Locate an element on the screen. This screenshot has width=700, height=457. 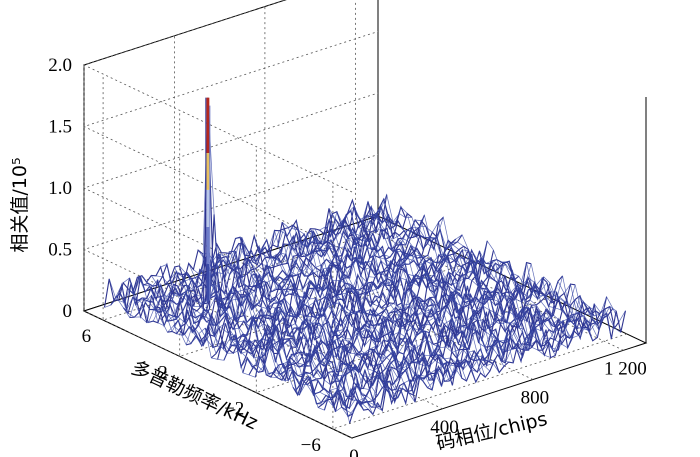
y-tick-label: −2 is located at coordinates (234, 409).